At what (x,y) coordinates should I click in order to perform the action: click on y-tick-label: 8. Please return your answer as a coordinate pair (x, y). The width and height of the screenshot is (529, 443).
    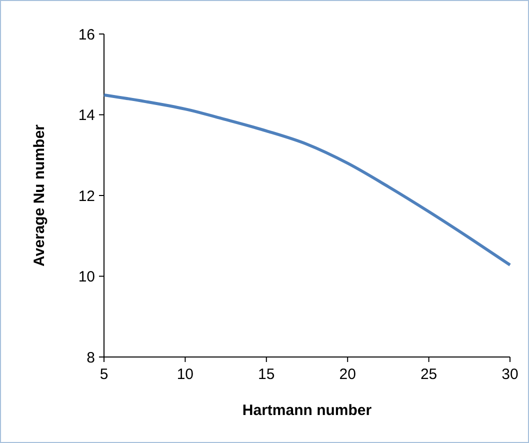
    Looking at the image, I should click on (90, 357).